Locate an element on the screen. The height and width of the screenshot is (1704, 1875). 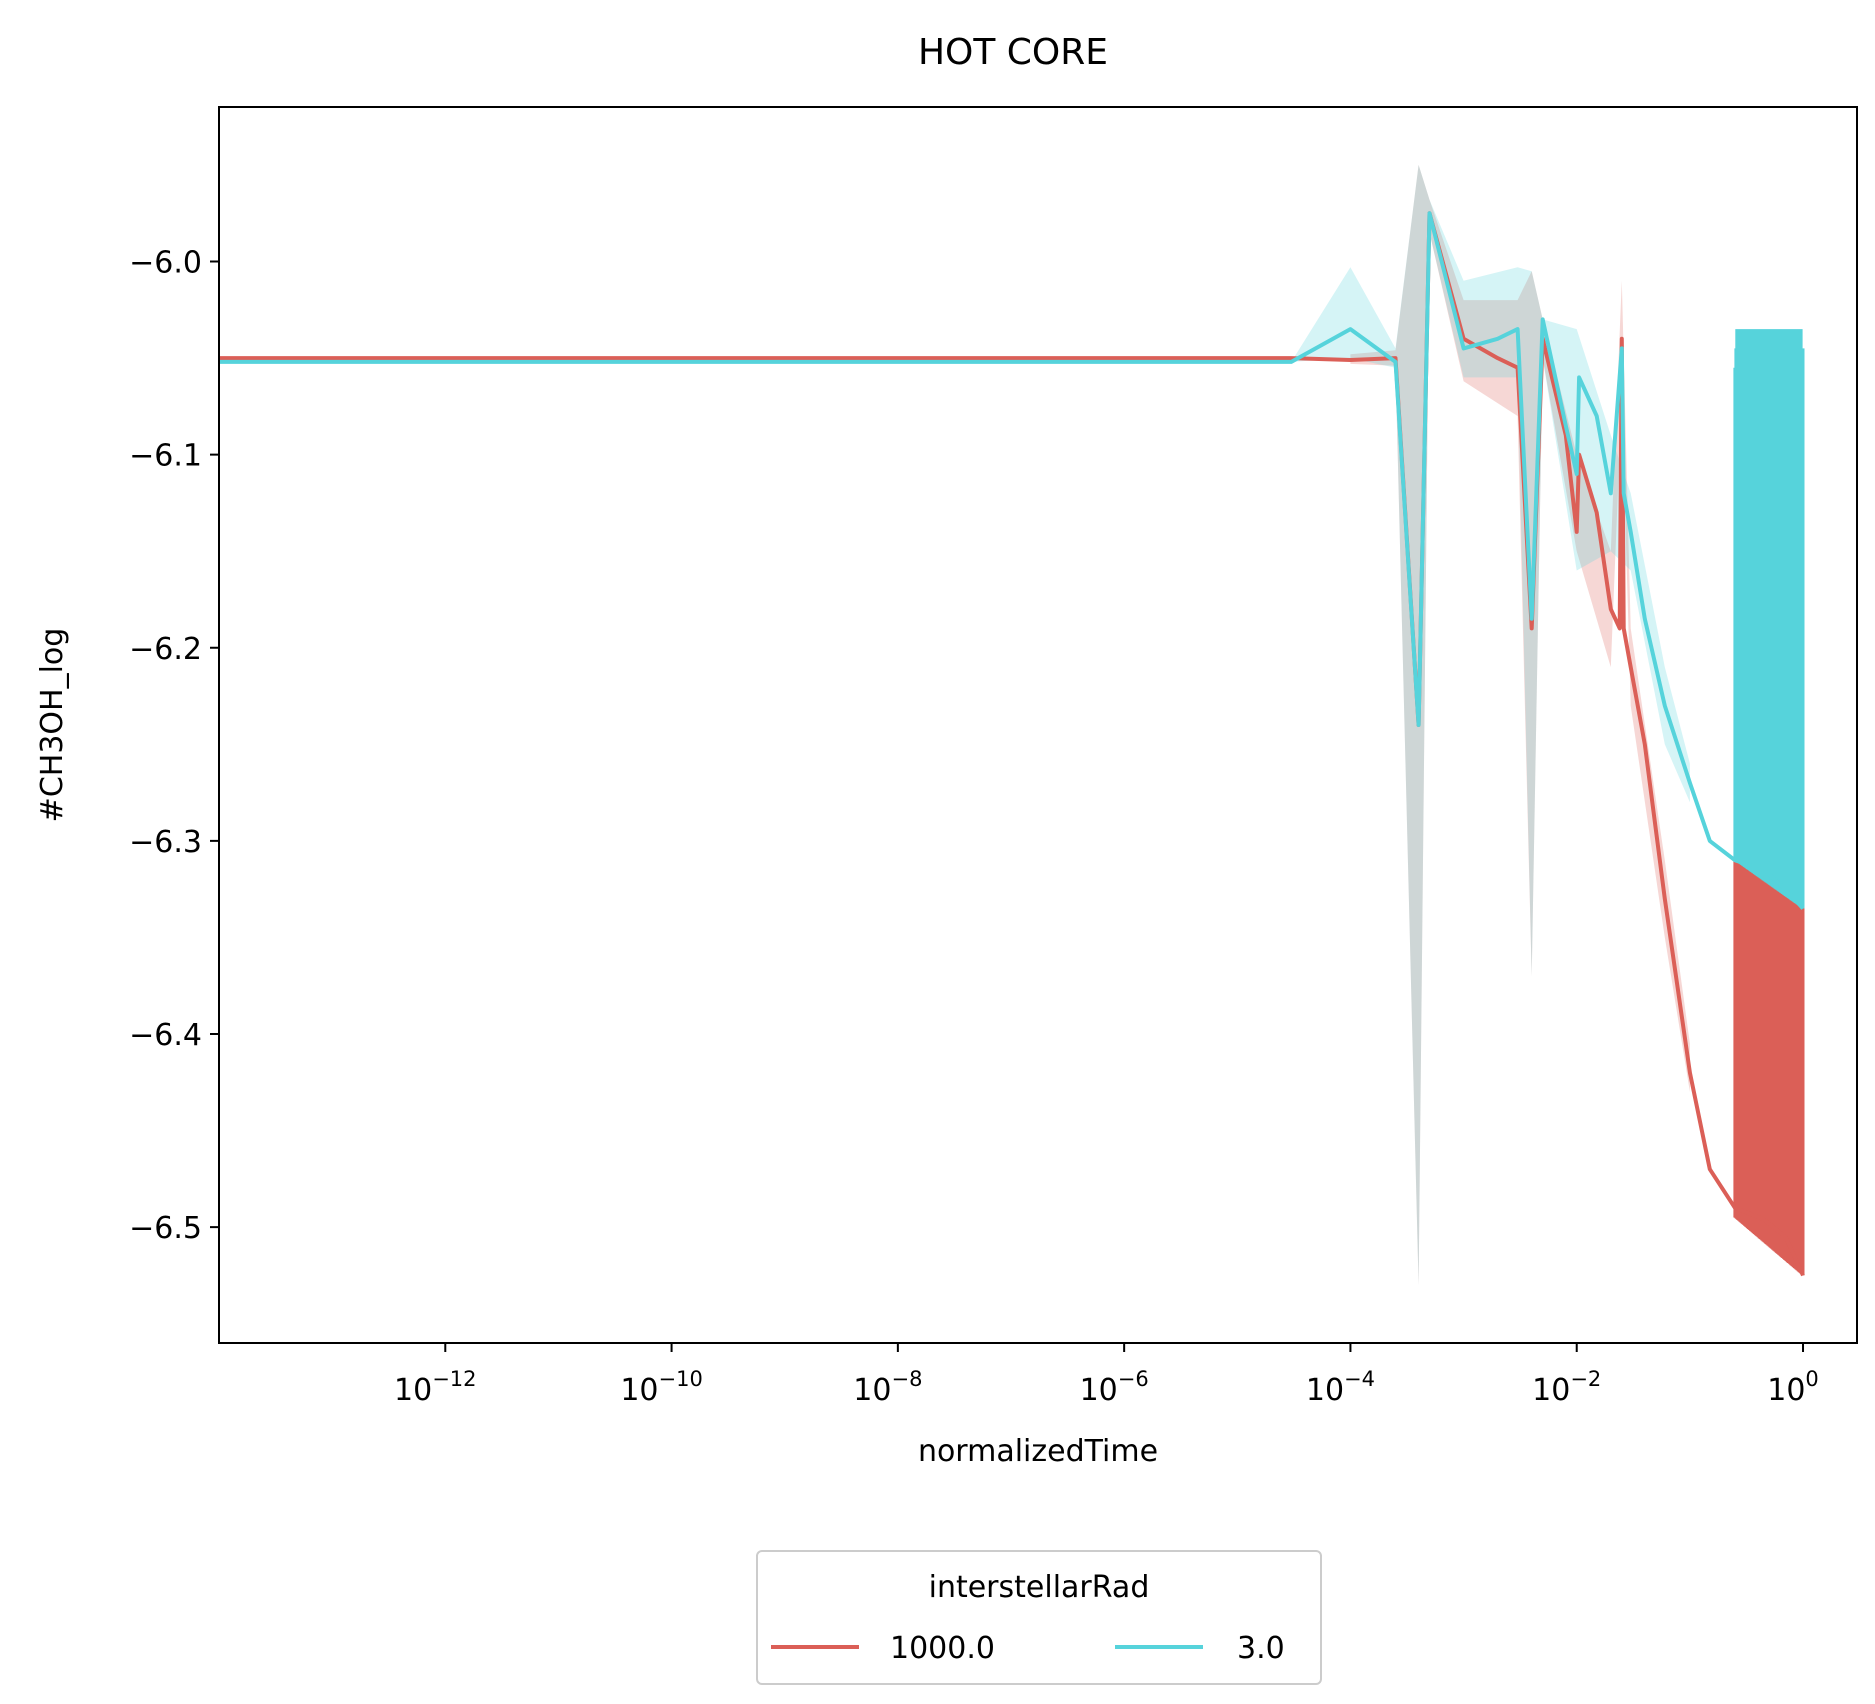
x-tick-label: 10⁻⁶ is located at coordinates (1114, 1387).